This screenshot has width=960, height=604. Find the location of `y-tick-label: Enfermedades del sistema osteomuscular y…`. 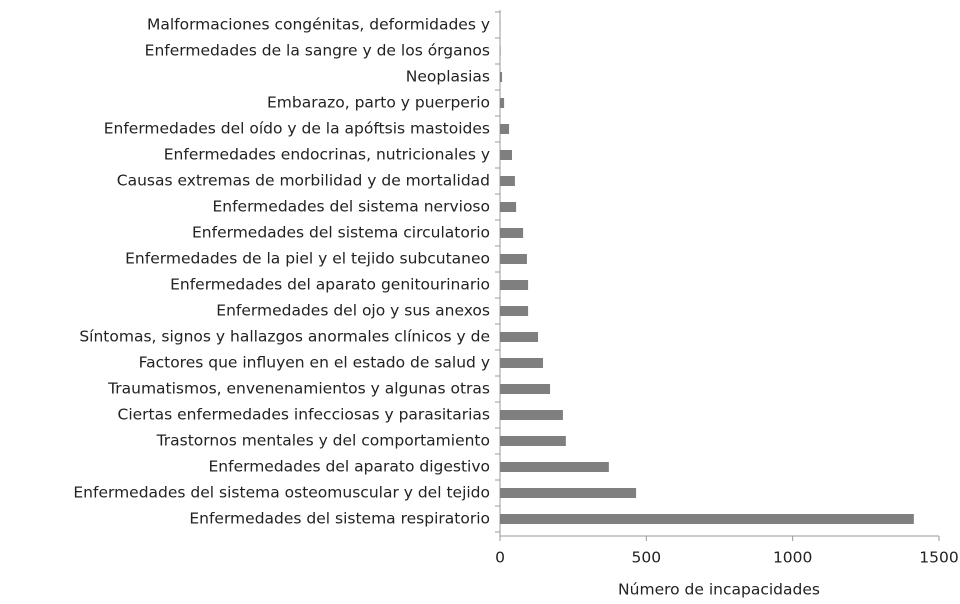

y-tick-label: Enfermedades del sistema osteomuscular y… is located at coordinates (281, 493).